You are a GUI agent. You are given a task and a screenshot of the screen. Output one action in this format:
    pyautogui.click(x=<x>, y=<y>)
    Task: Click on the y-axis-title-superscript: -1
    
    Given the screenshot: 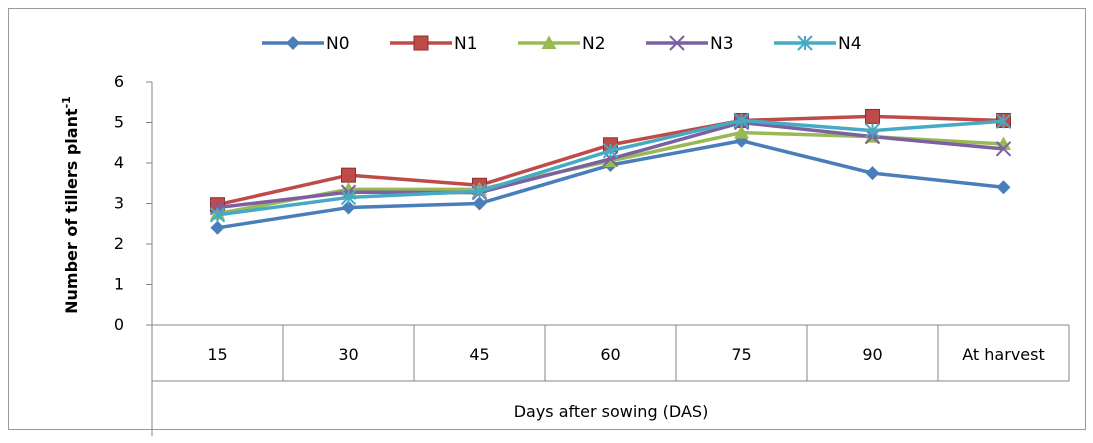 What is the action you would take?
    pyautogui.click(x=66, y=102)
    